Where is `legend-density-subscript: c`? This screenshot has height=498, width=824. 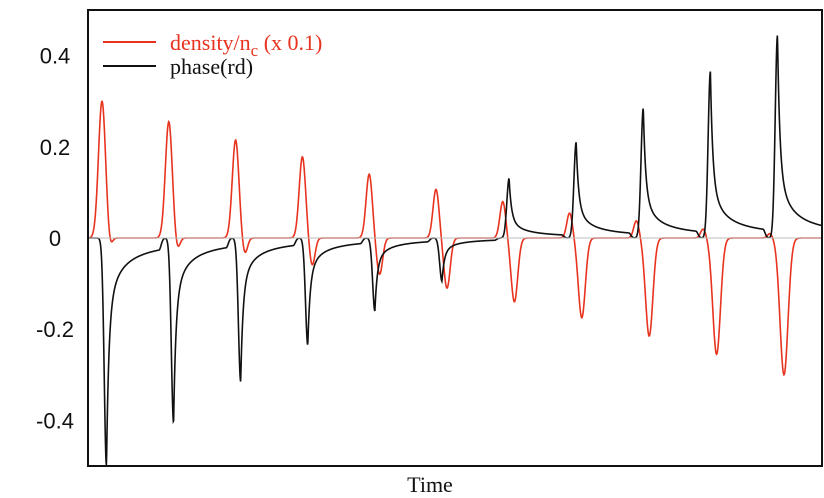
legend-density-subscript: c is located at coordinates (255, 50).